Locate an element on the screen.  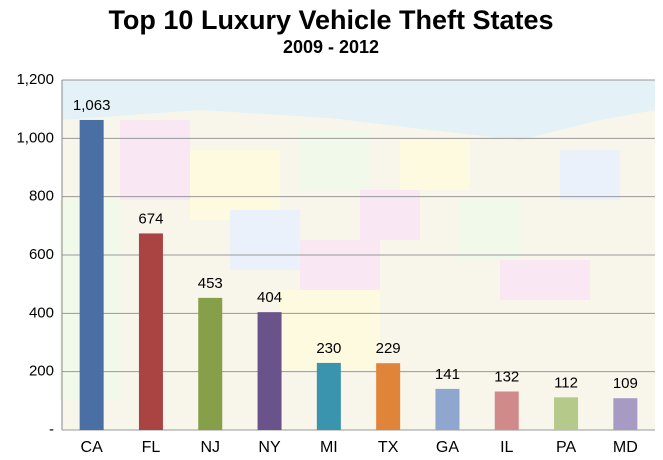
value-label: 141 is located at coordinates (447, 374).